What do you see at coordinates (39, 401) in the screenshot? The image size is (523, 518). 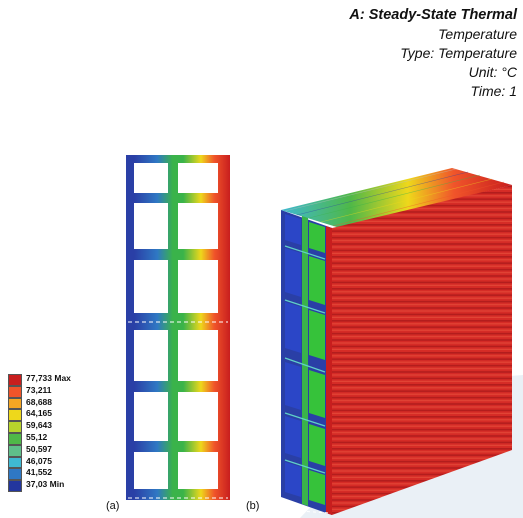 I see `legend-label: 68,688` at bounding box center [39, 401].